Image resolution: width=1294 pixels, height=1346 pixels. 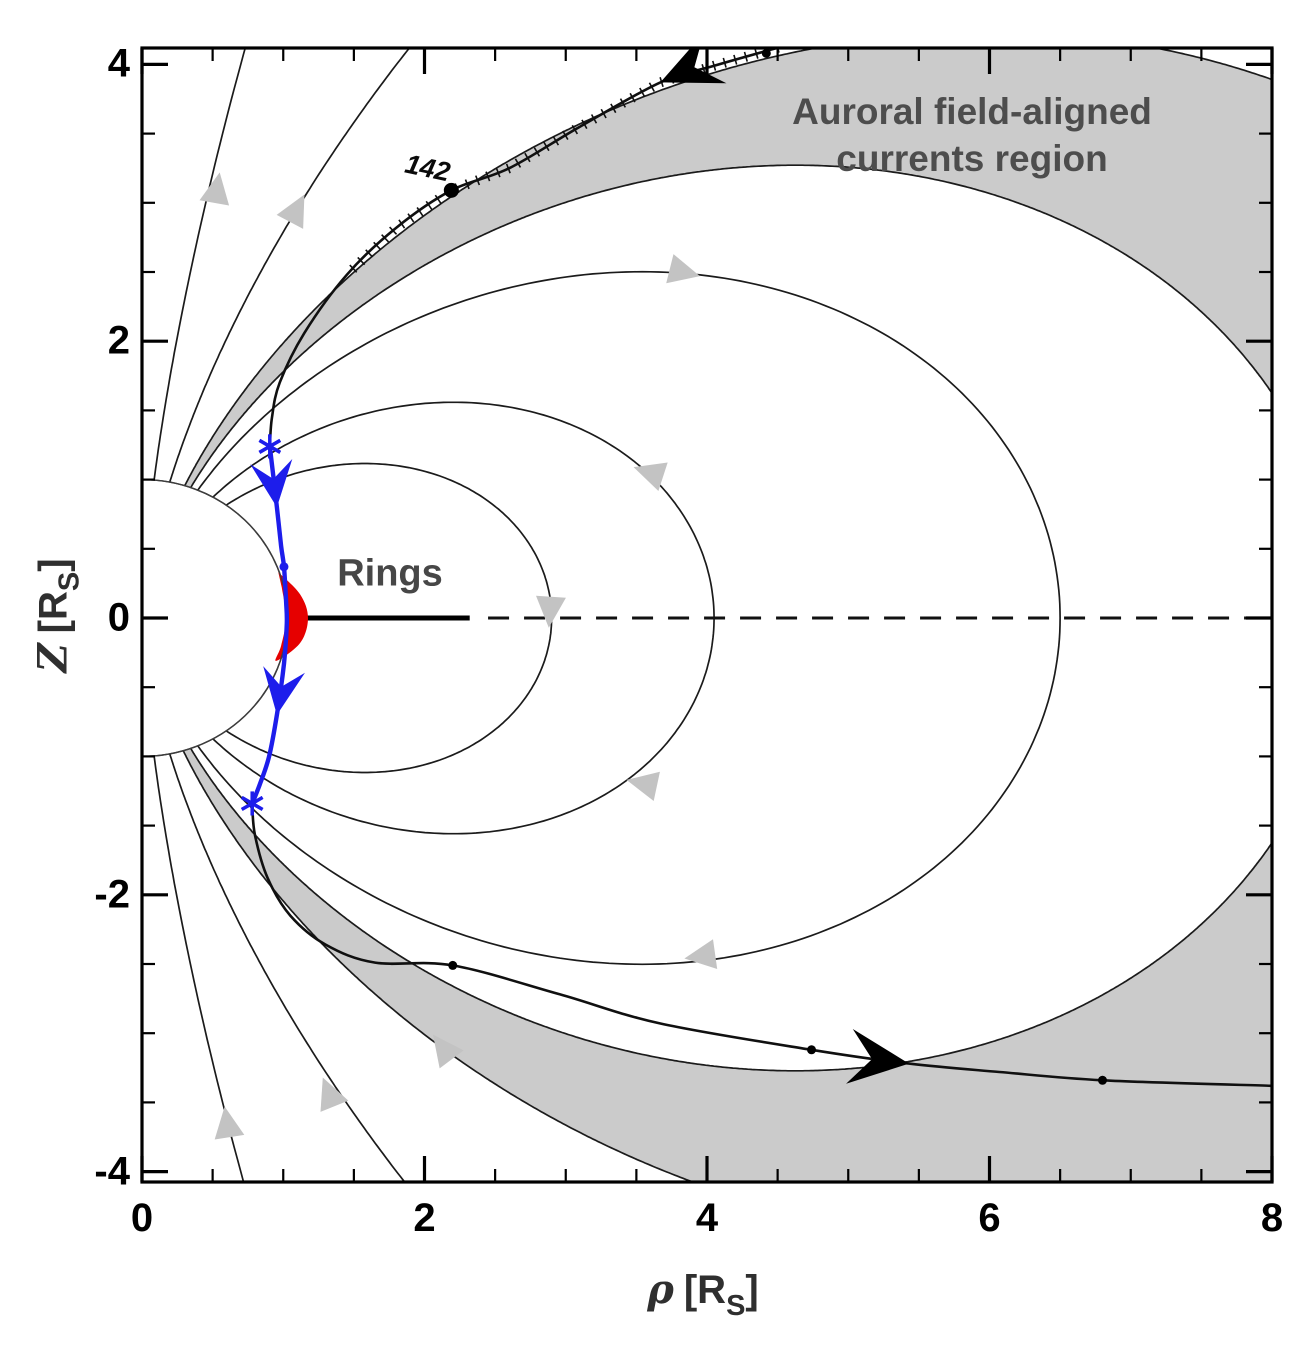 I want to click on rings-label: Rings, so click(x=390, y=573).